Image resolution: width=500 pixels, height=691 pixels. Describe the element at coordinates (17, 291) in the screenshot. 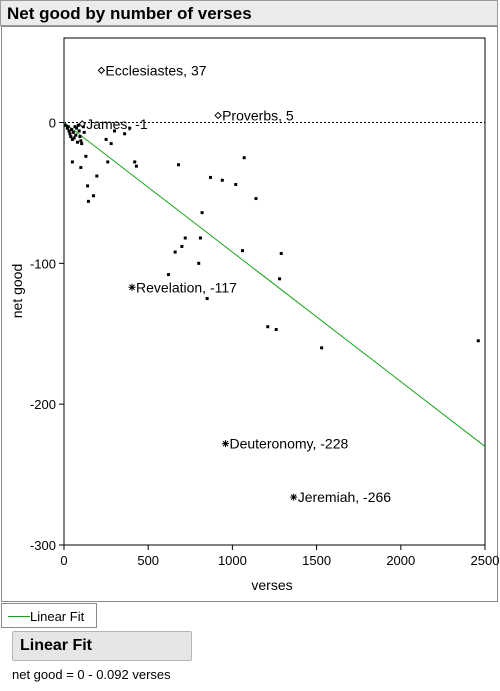

I see `y-axis-label: net good` at that location.